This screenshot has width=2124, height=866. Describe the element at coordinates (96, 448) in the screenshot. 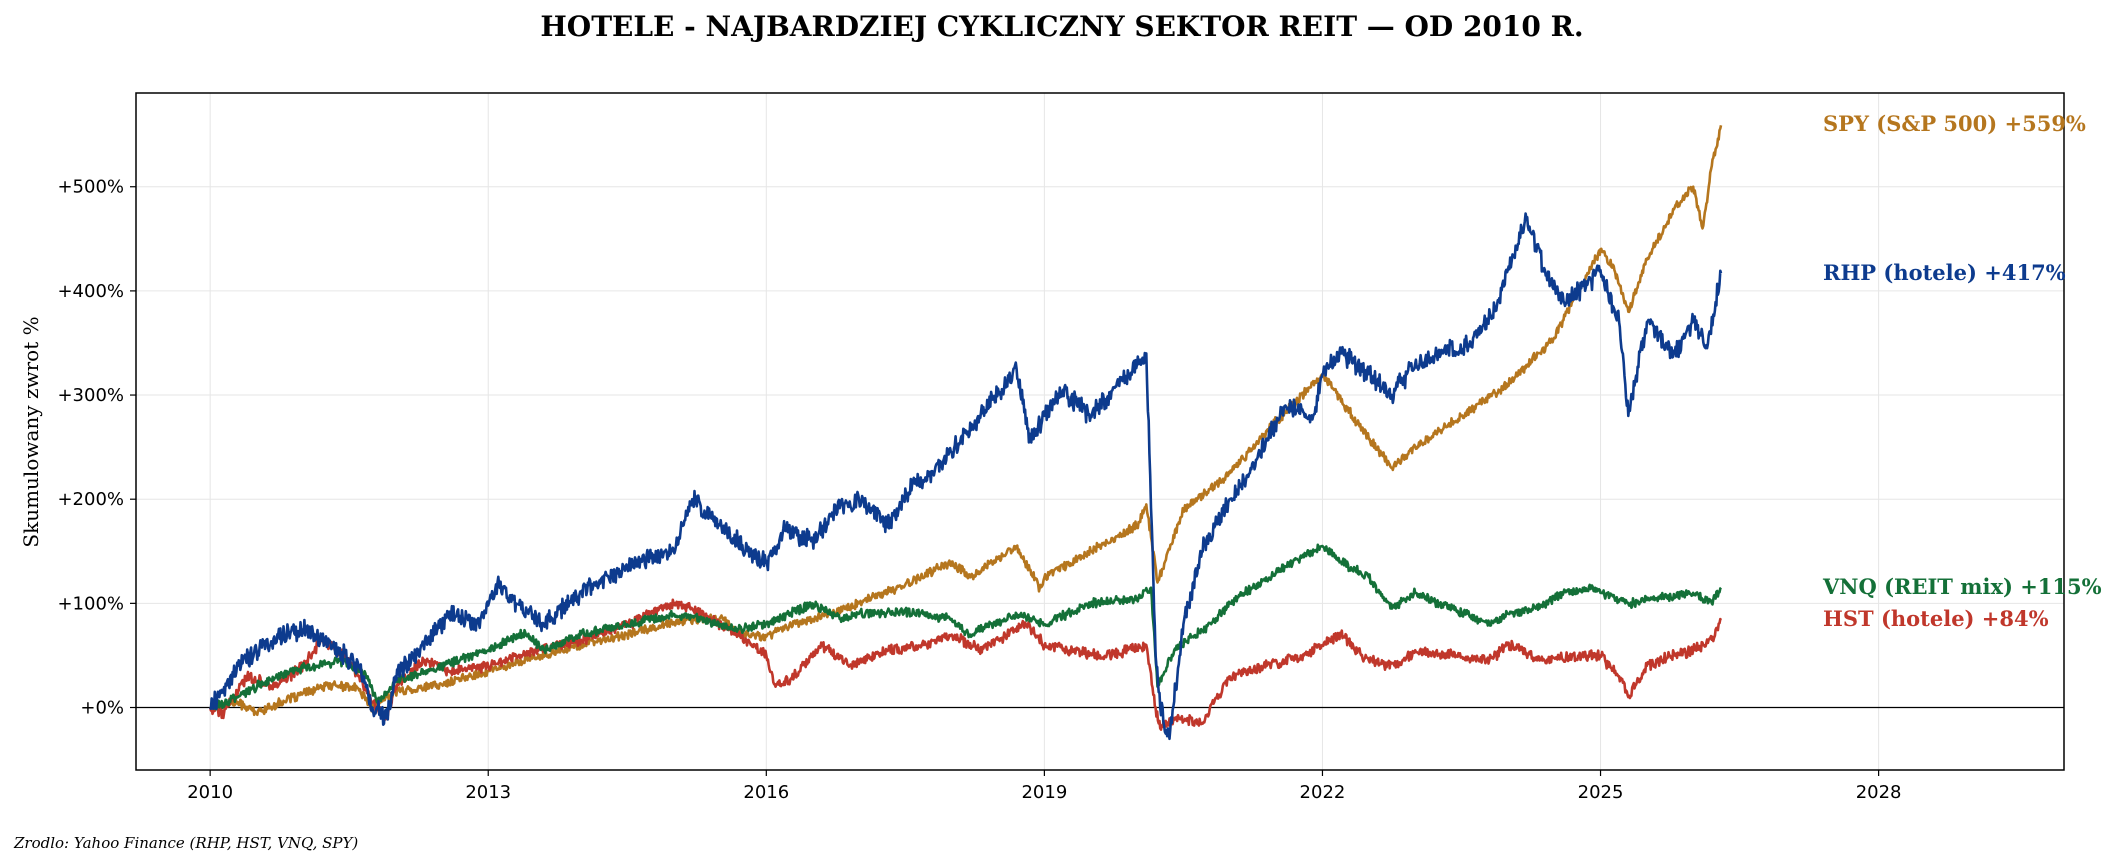

I see `y-axis-ticks: +0% +100% +200% +300% +400% +500%` at that location.